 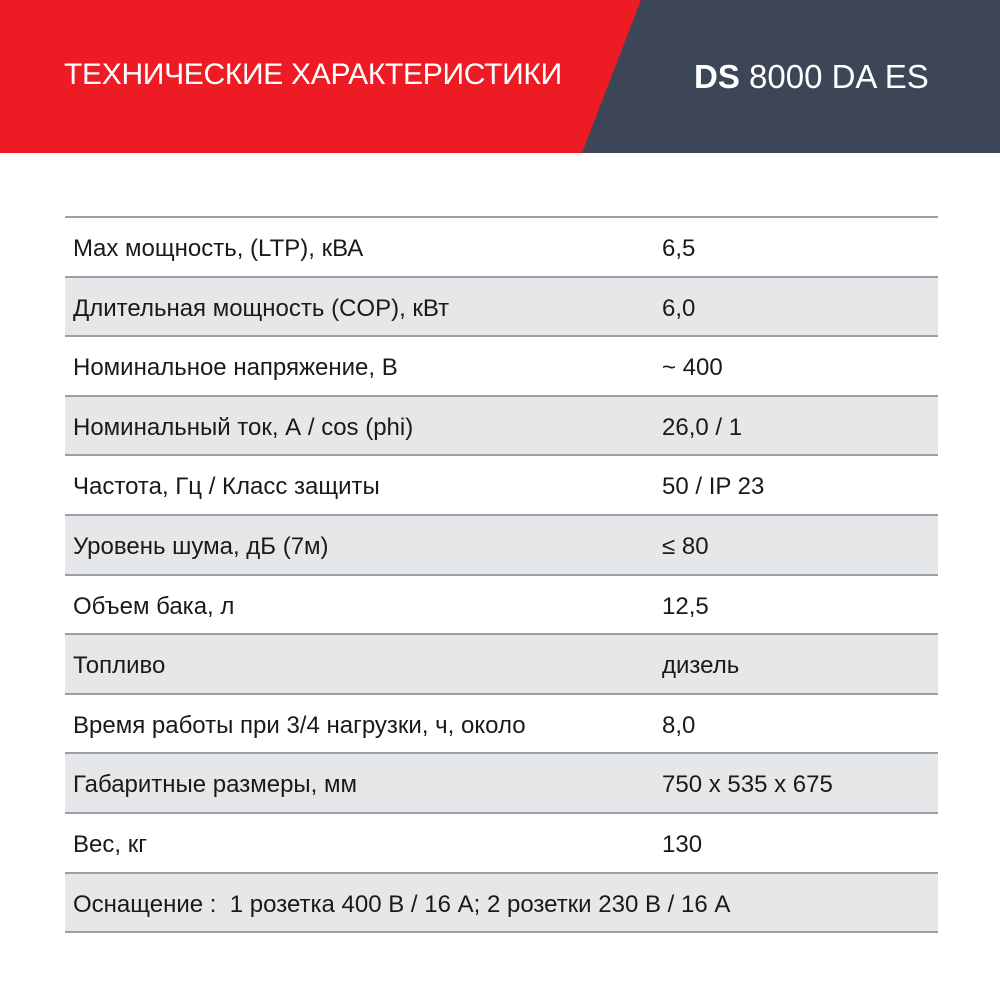 I want to click on spec-row: Объем бака, л 12,5, so click(x=501, y=606).